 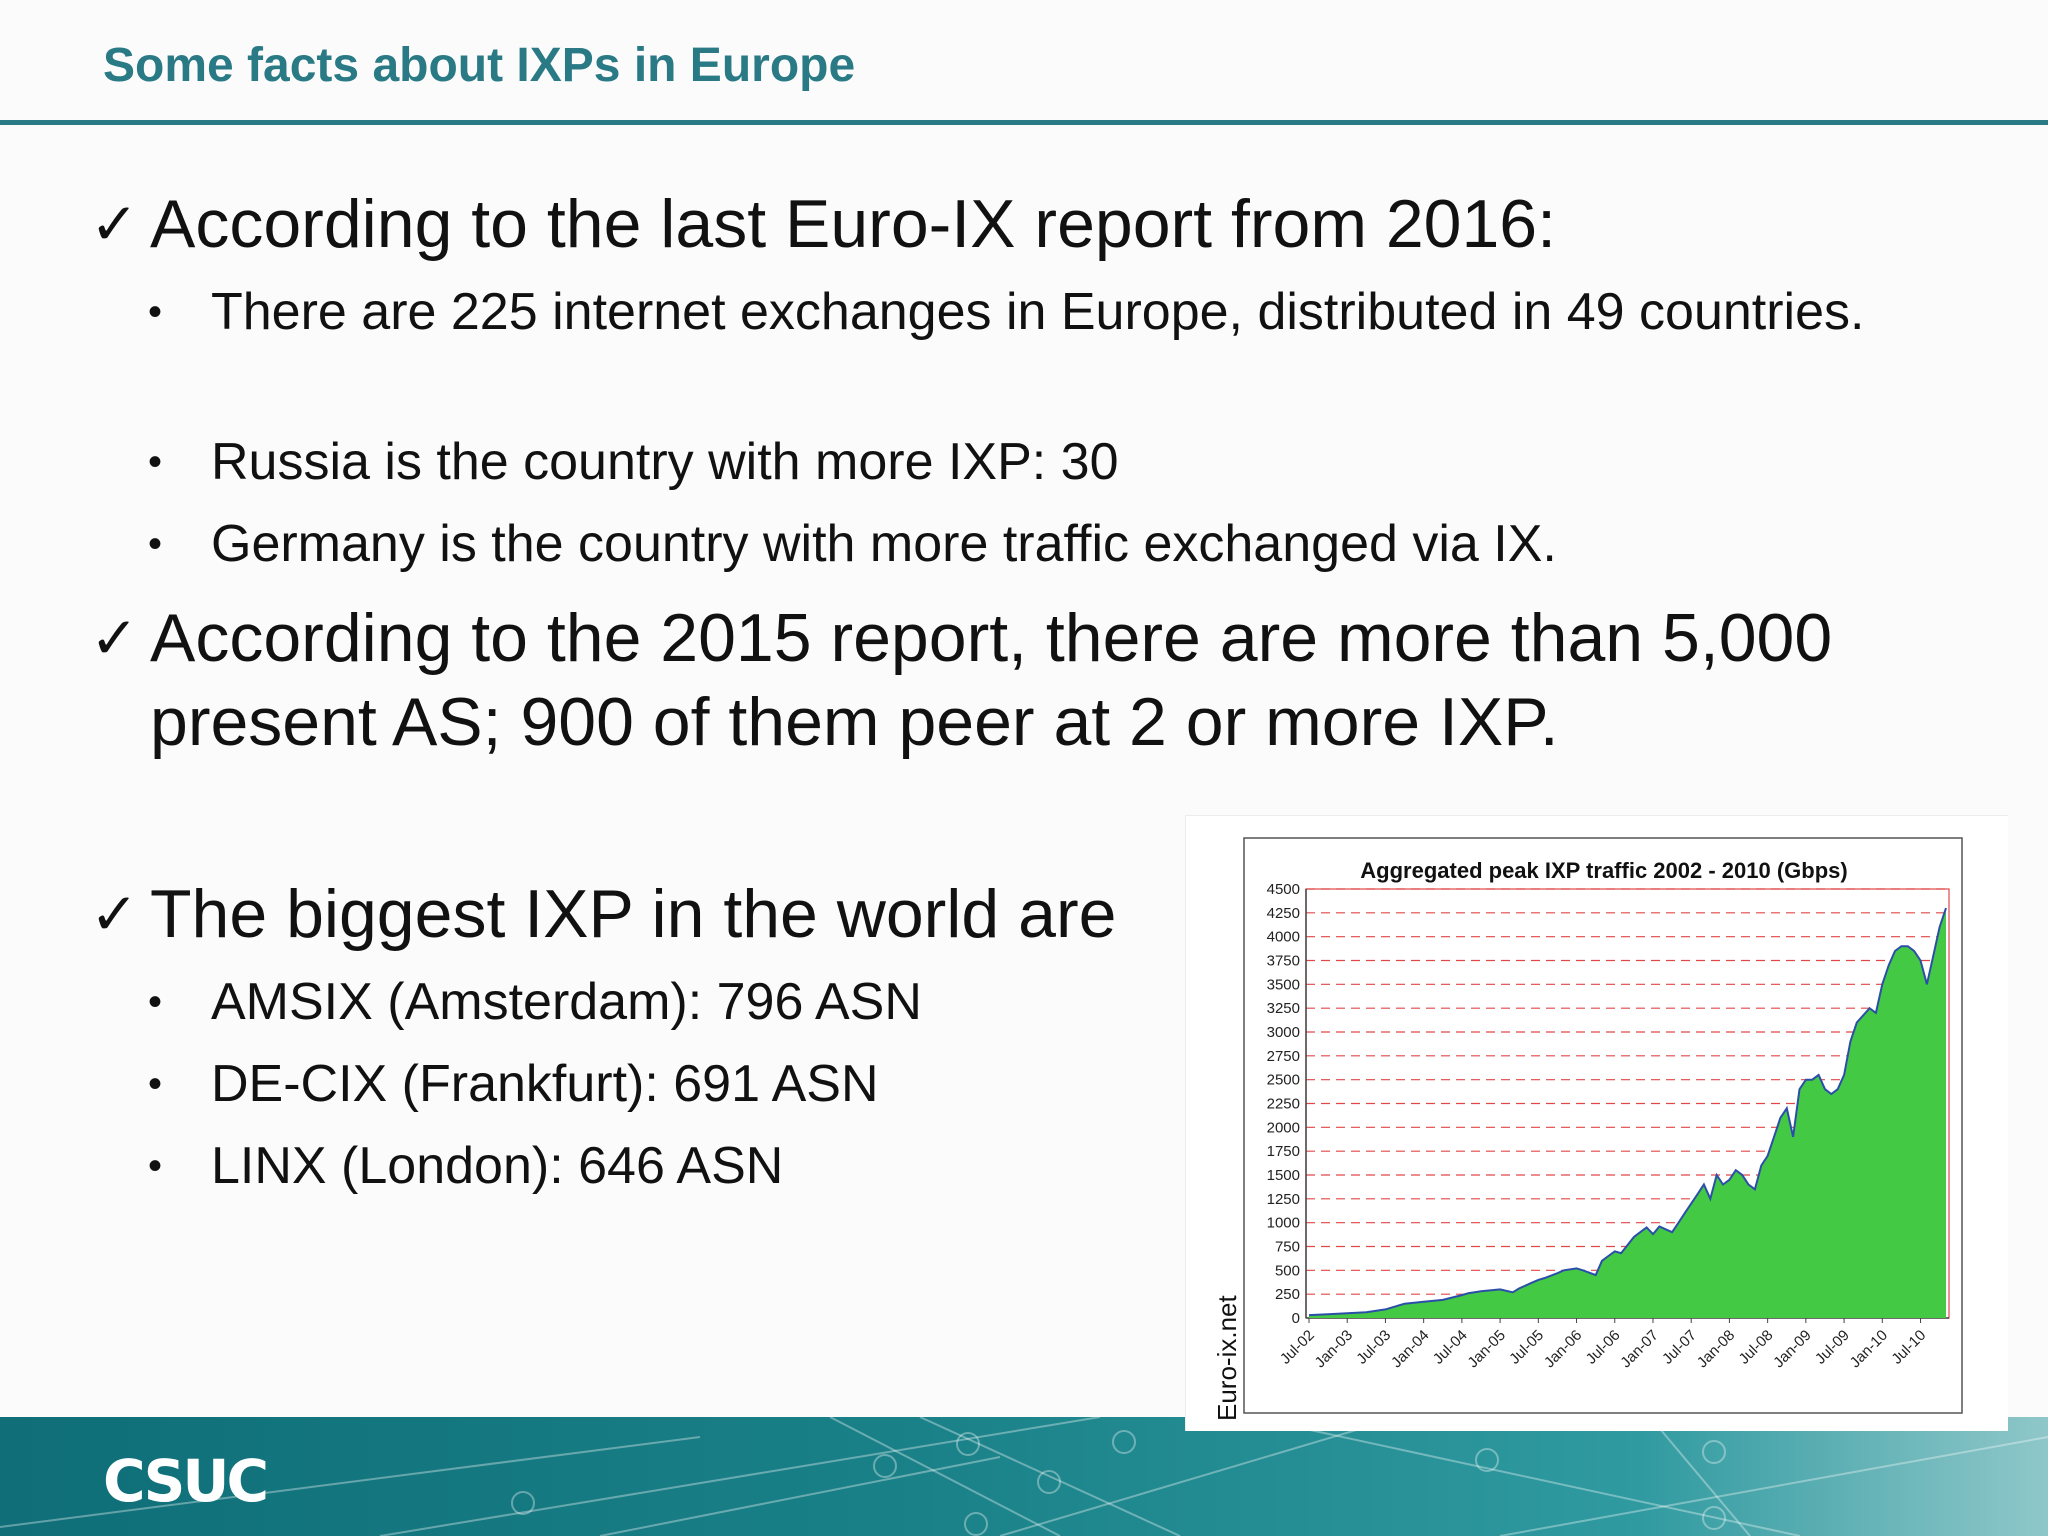 What do you see at coordinates (1283, 889) in the screenshot?
I see `y-tick-label: 4500` at bounding box center [1283, 889].